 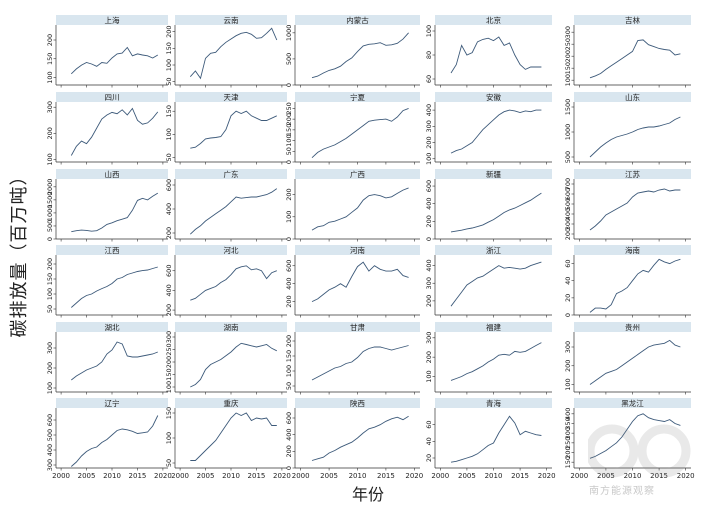 I want to click on panel-title: 黑龙江, so click(x=632, y=403).